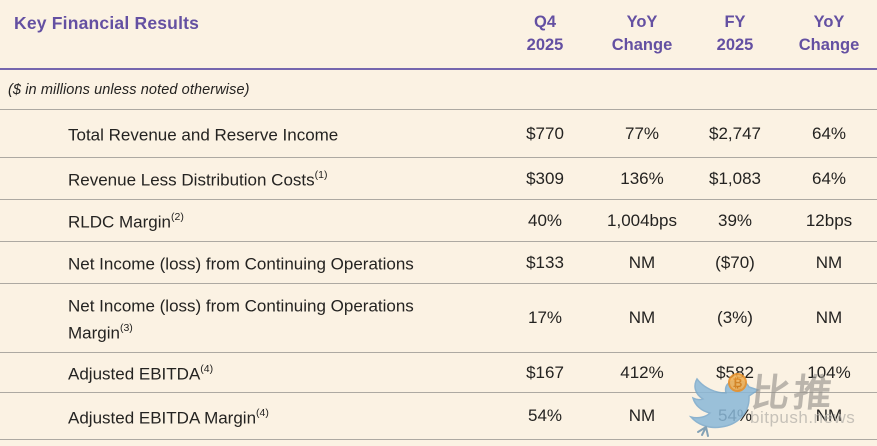 This screenshot has height=446, width=877. I want to click on cell-q4-value: $770, so click(545, 133).